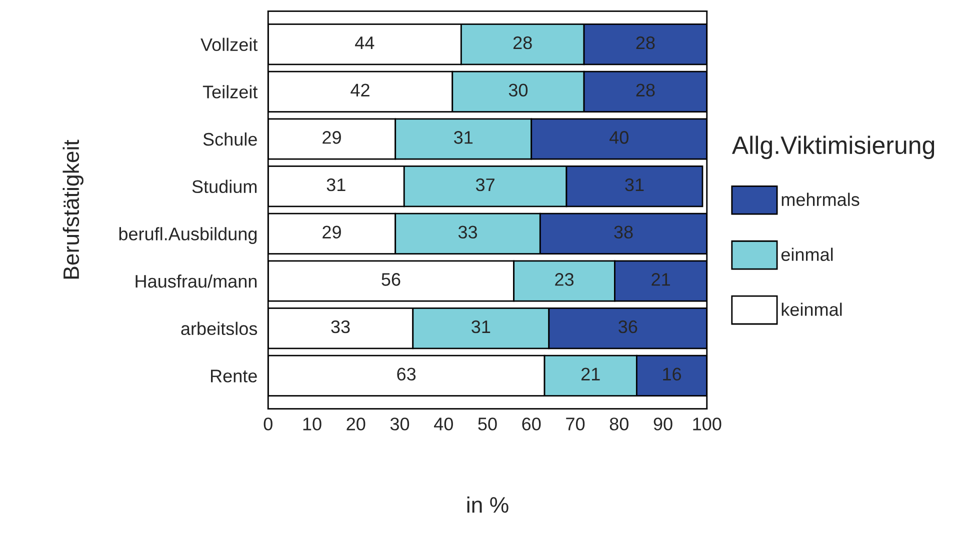 The height and width of the screenshot is (560, 975). Describe the element at coordinates (224, 187) in the screenshot. I see `y-tick-label: Studium` at that location.